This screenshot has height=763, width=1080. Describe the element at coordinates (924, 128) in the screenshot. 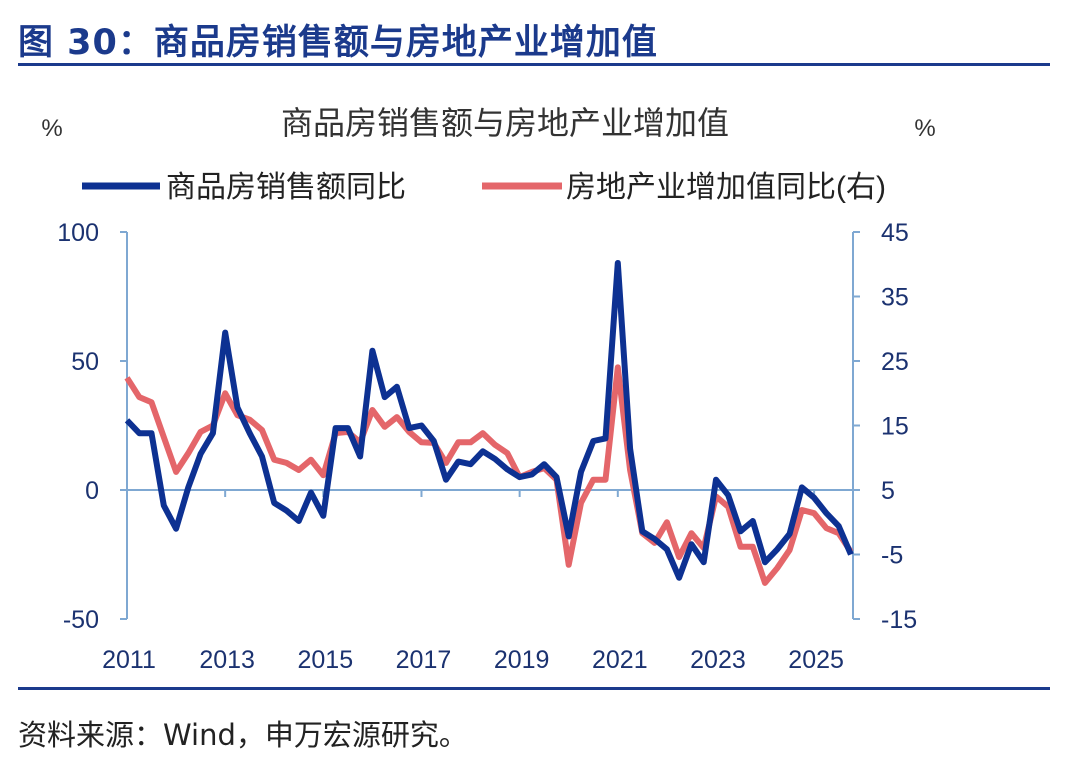

I see `right-axis-unit: %` at that location.